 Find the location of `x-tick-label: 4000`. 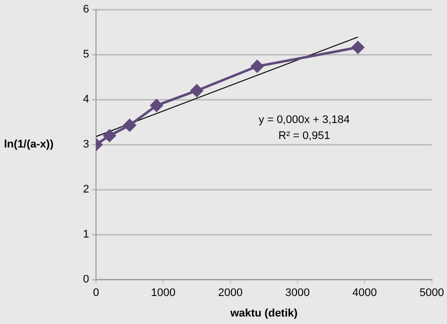

x-tick-label: 4000 is located at coordinates (364, 293).